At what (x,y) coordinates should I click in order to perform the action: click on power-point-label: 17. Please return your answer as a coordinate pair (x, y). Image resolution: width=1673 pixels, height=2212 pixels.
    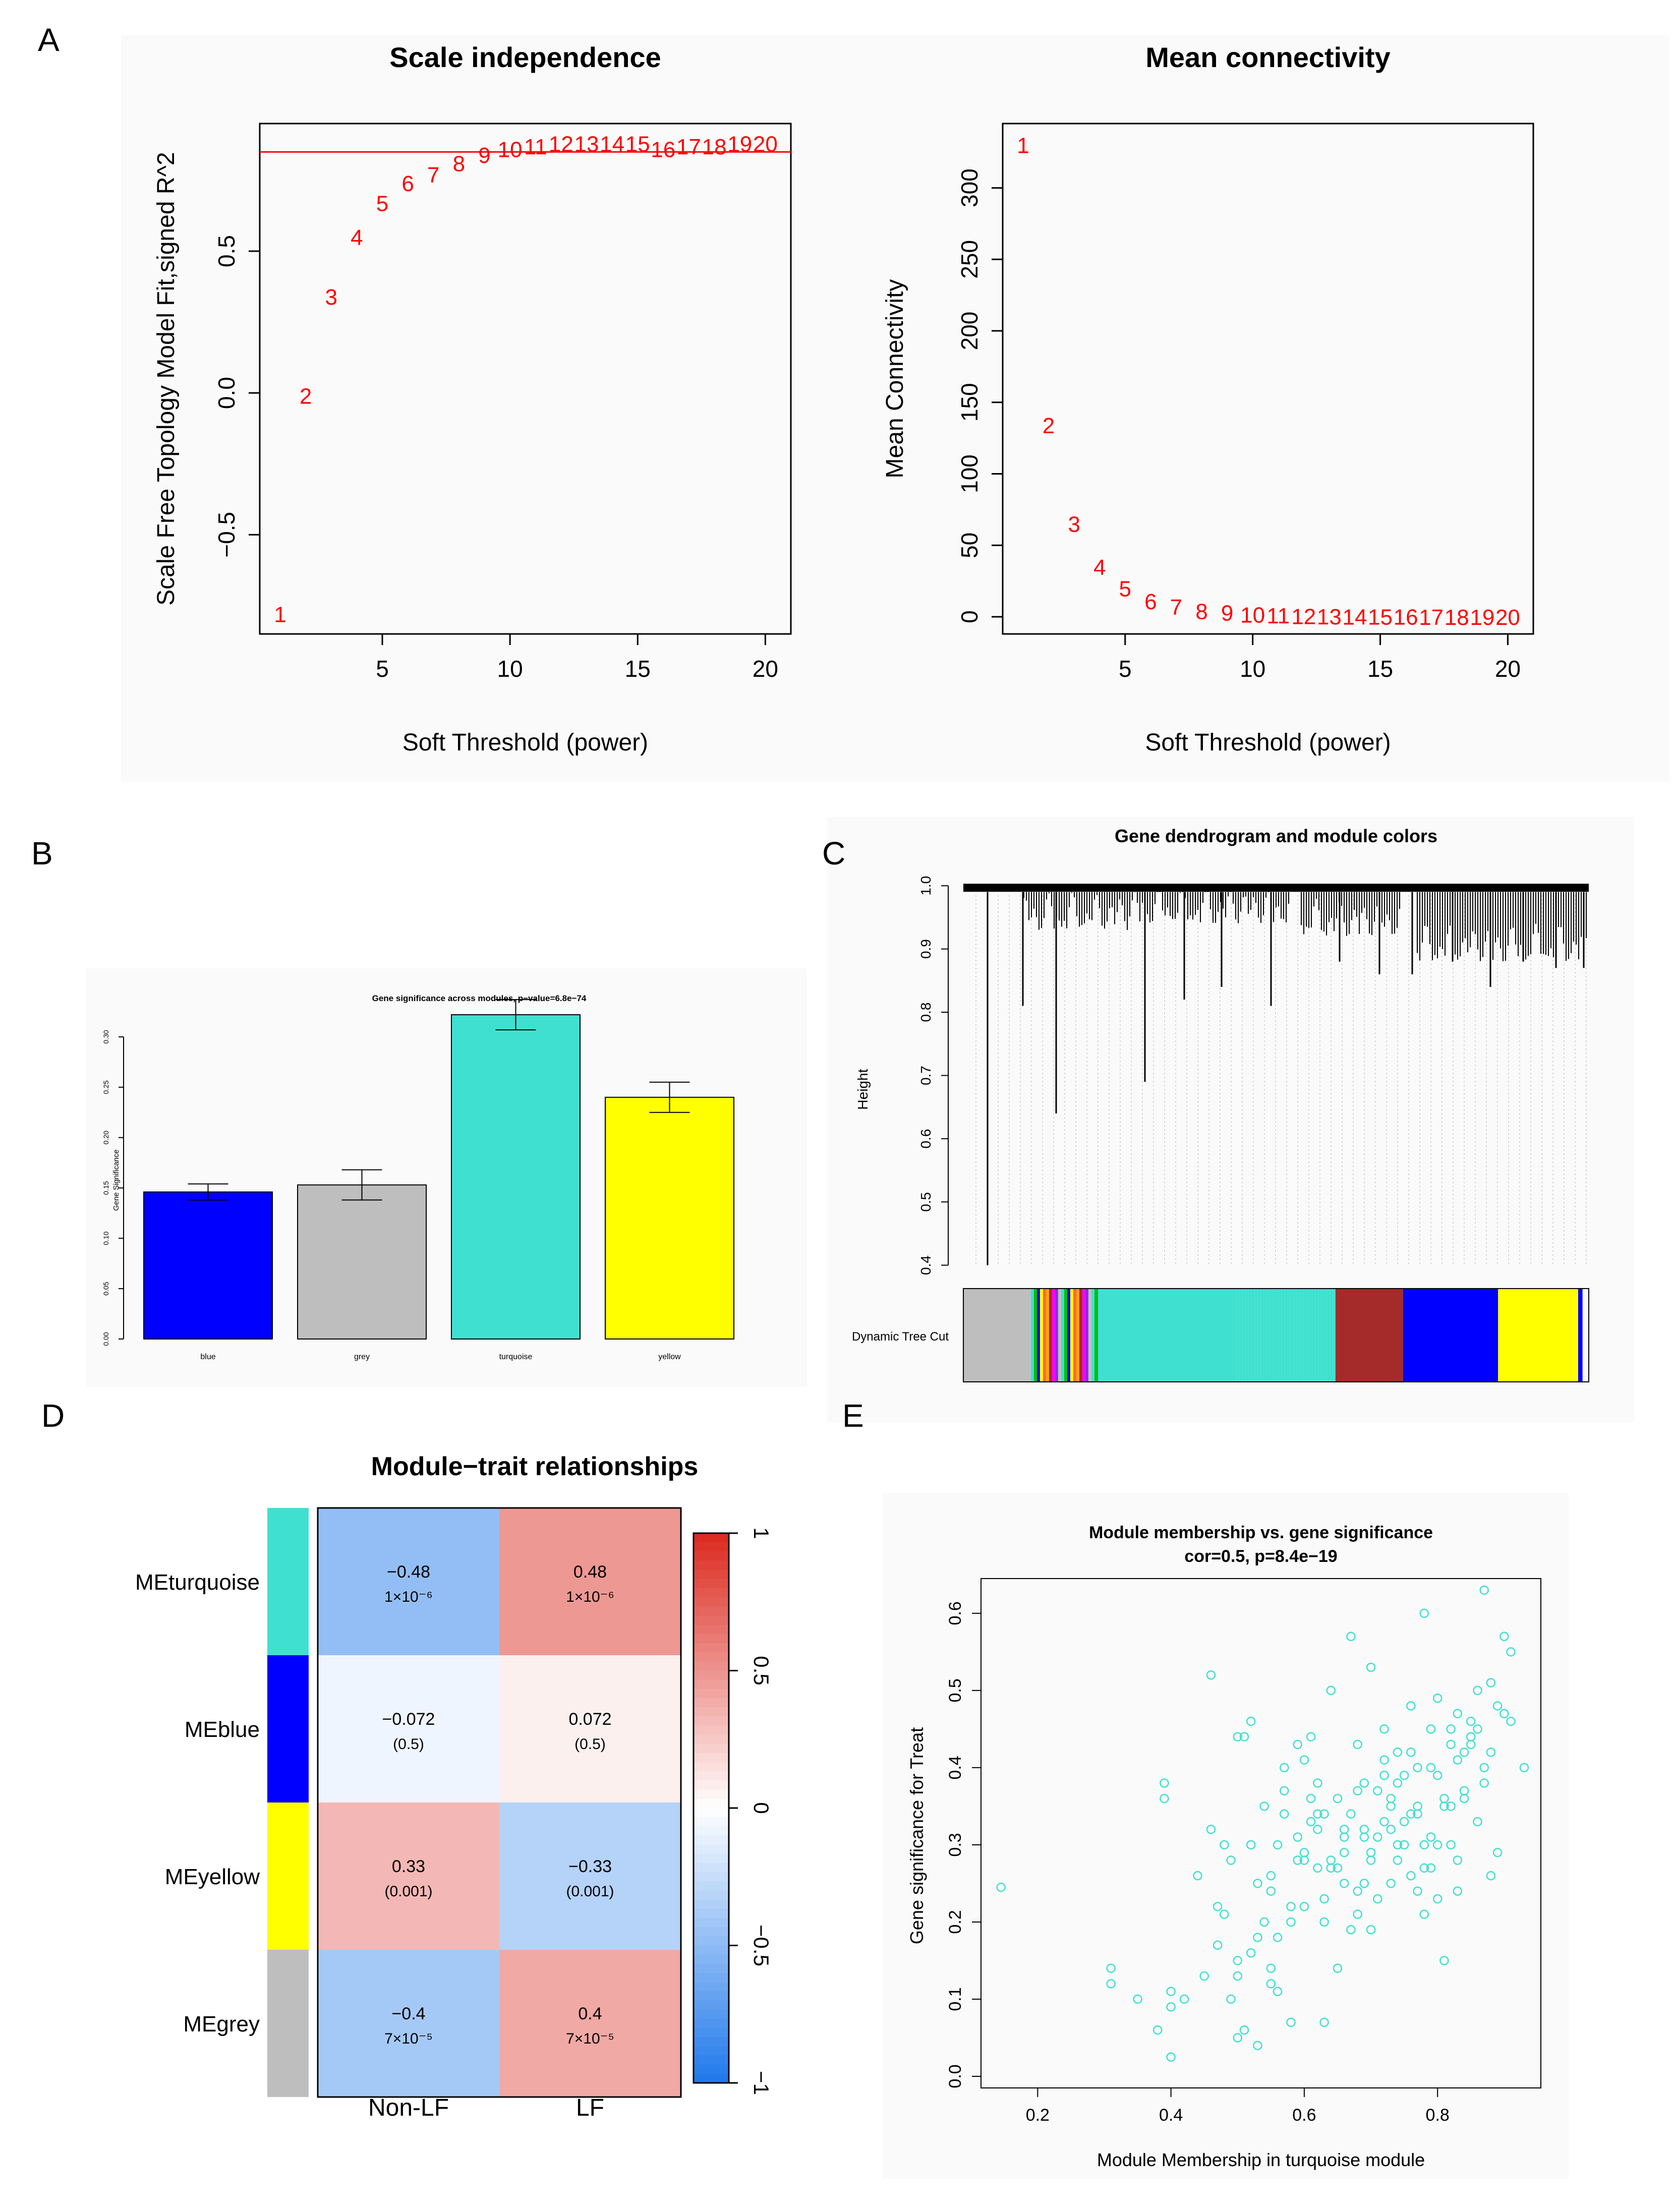
    Looking at the image, I should click on (688, 147).